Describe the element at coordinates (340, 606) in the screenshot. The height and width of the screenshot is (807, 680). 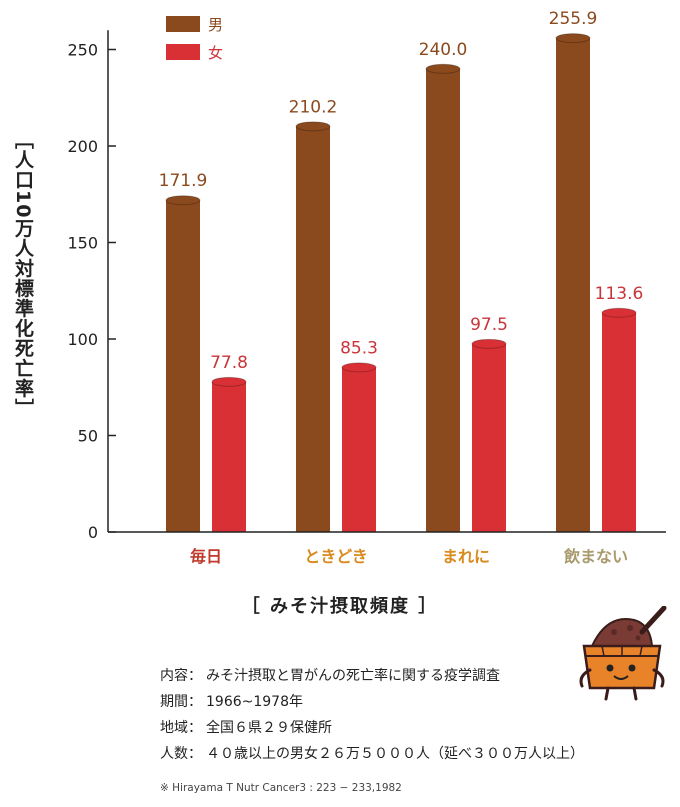
I see `x-axis-label: ［ みそ汁摂取頻度 ］` at that location.